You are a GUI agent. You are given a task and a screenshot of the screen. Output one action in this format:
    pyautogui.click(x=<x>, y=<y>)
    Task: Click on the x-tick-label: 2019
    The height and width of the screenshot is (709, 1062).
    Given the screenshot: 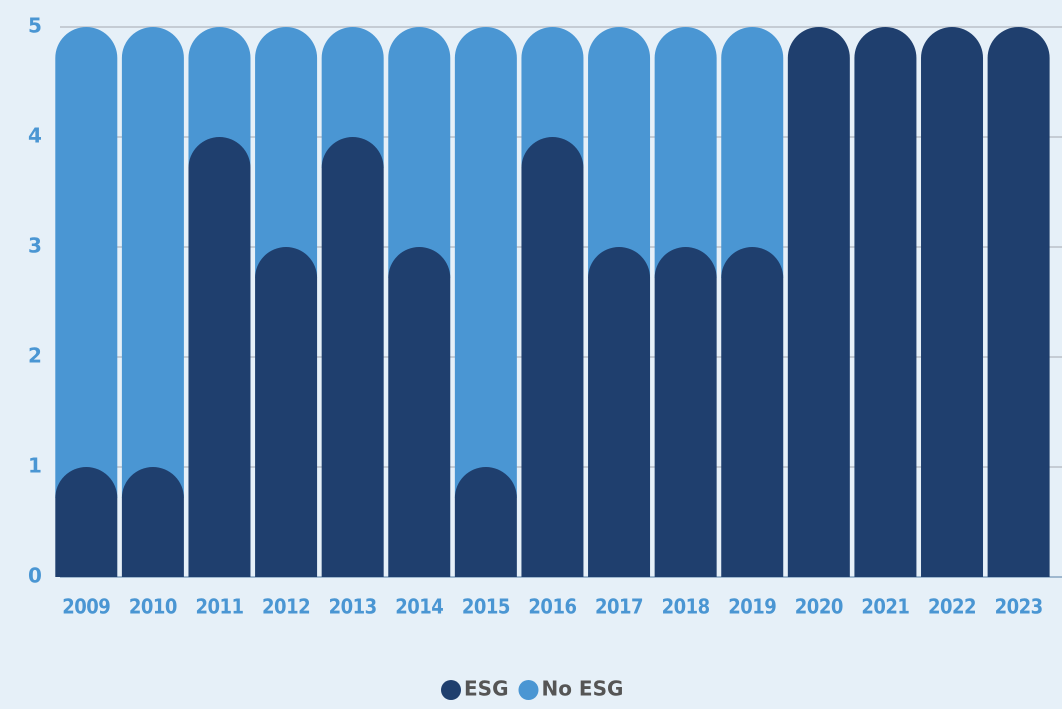 What is the action you would take?
    pyautogui.click(x=752, y=607)
    